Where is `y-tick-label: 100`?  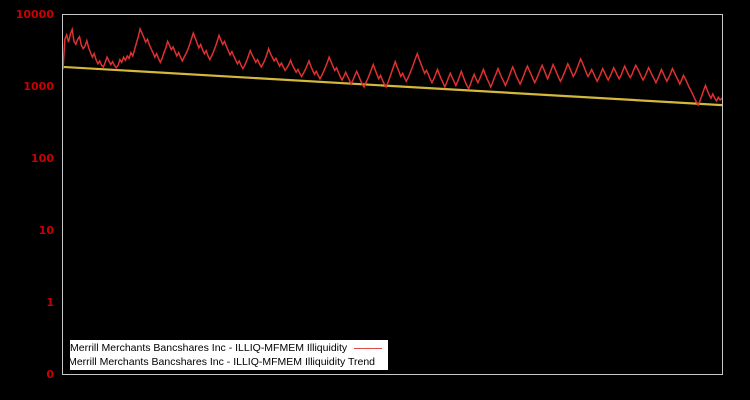
y-tick-label: 100 is located at coordinates (42, 158).